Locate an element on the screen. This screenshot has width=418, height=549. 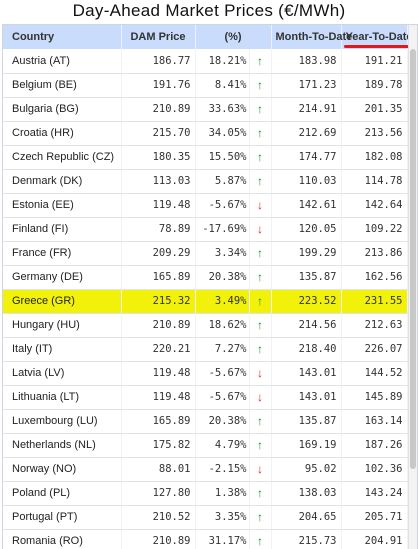
country-cell: Portugal (PT) is located at coordinates (62, 517).